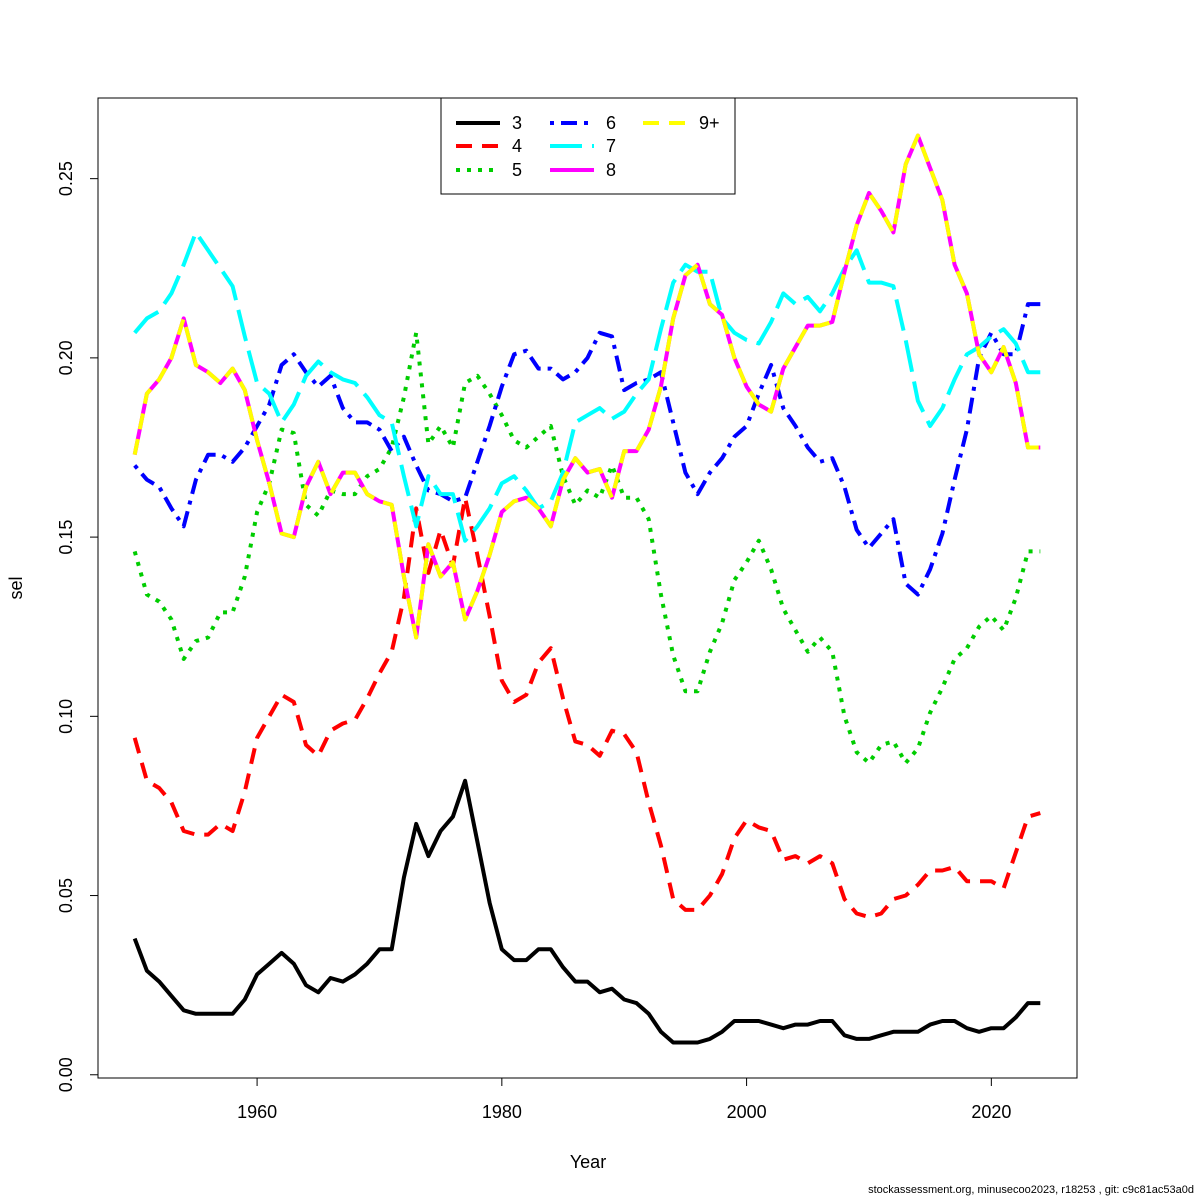 This screenshot has height=1200, width=1200. What do you see at coordinates (517, 123) in the screenshot?
I see `legend-label-3: 3` at bounding box center [517, 123].